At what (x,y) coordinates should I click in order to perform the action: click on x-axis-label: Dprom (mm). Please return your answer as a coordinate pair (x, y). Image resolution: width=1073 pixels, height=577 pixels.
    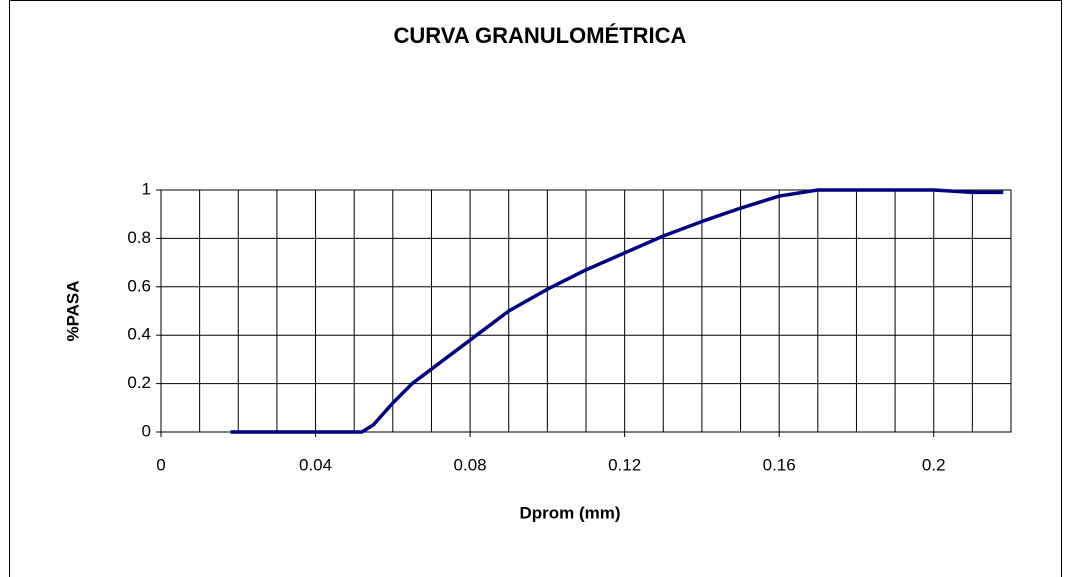
    Looking at the image, I should click on (569, 512).